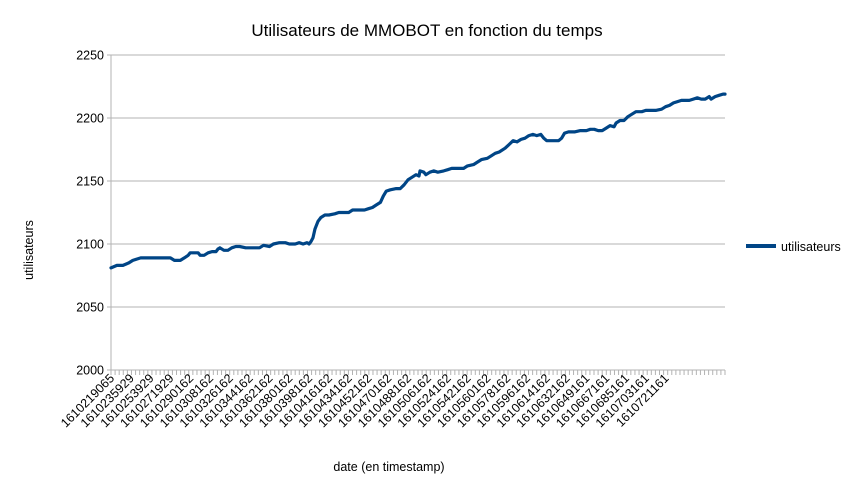  I want to click on y-tick-labels: 2000 2050 2100 2150 2200 2250, so click(90, 213).